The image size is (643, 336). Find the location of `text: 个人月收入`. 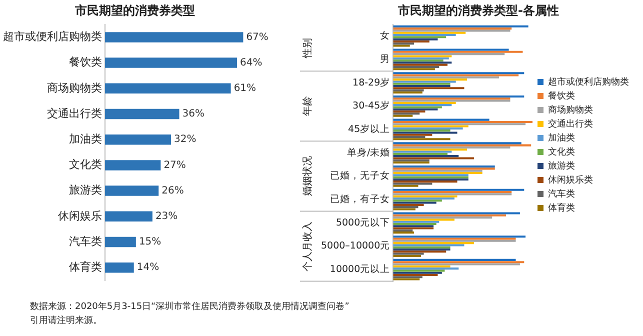

text: 个人月收入 is located at coordinates (308, 246).